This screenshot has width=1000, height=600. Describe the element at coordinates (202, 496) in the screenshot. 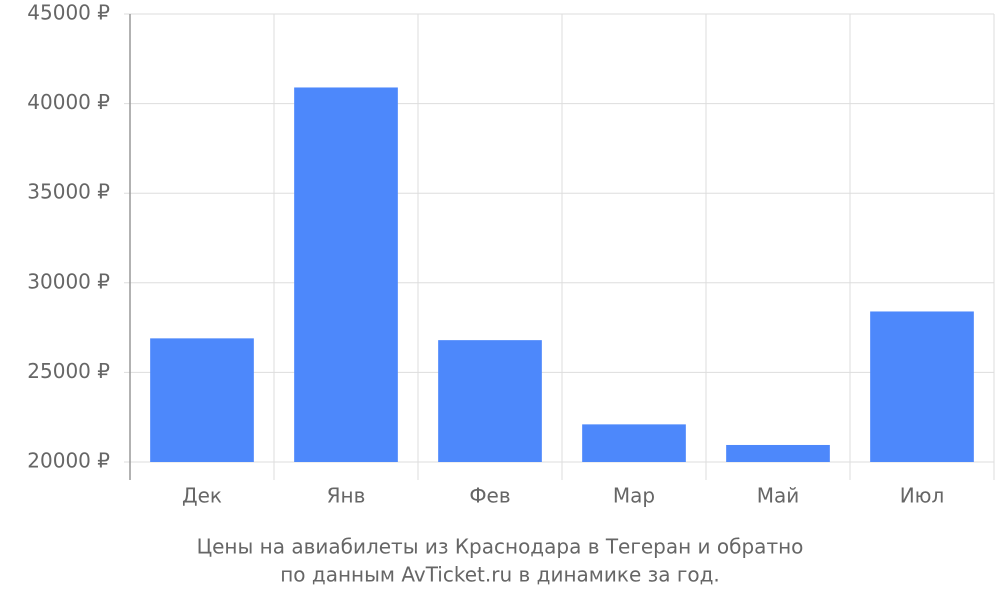

I see `x-tick-label: Дек` at that location.